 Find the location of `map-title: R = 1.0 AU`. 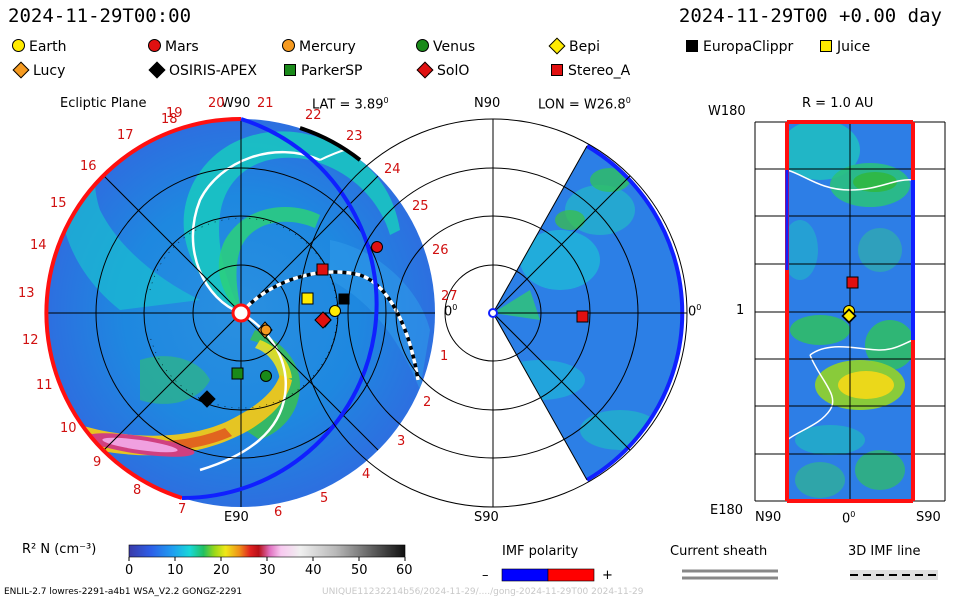

map-title: R = 1.0 AU is located at coordinates (838, 103).